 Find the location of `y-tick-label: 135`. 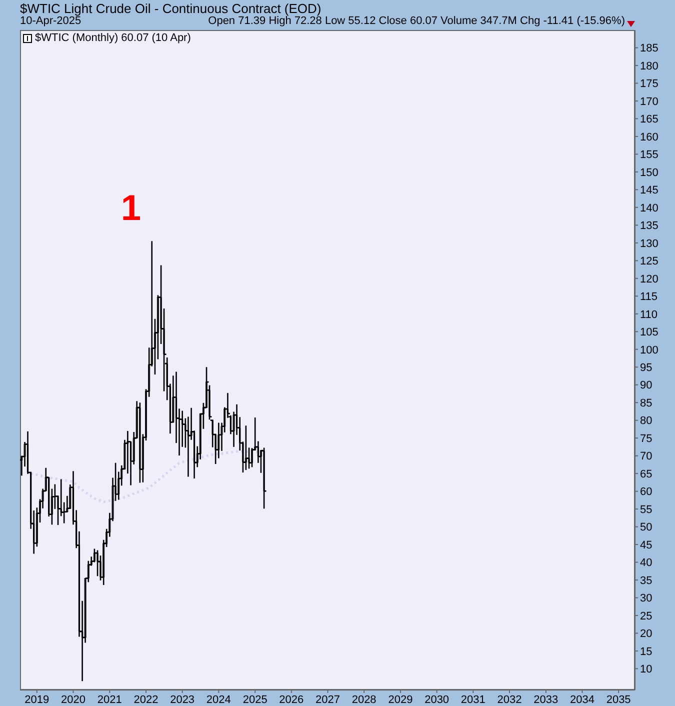

y-tick-label: 135 is located at coordinates (649, 226).